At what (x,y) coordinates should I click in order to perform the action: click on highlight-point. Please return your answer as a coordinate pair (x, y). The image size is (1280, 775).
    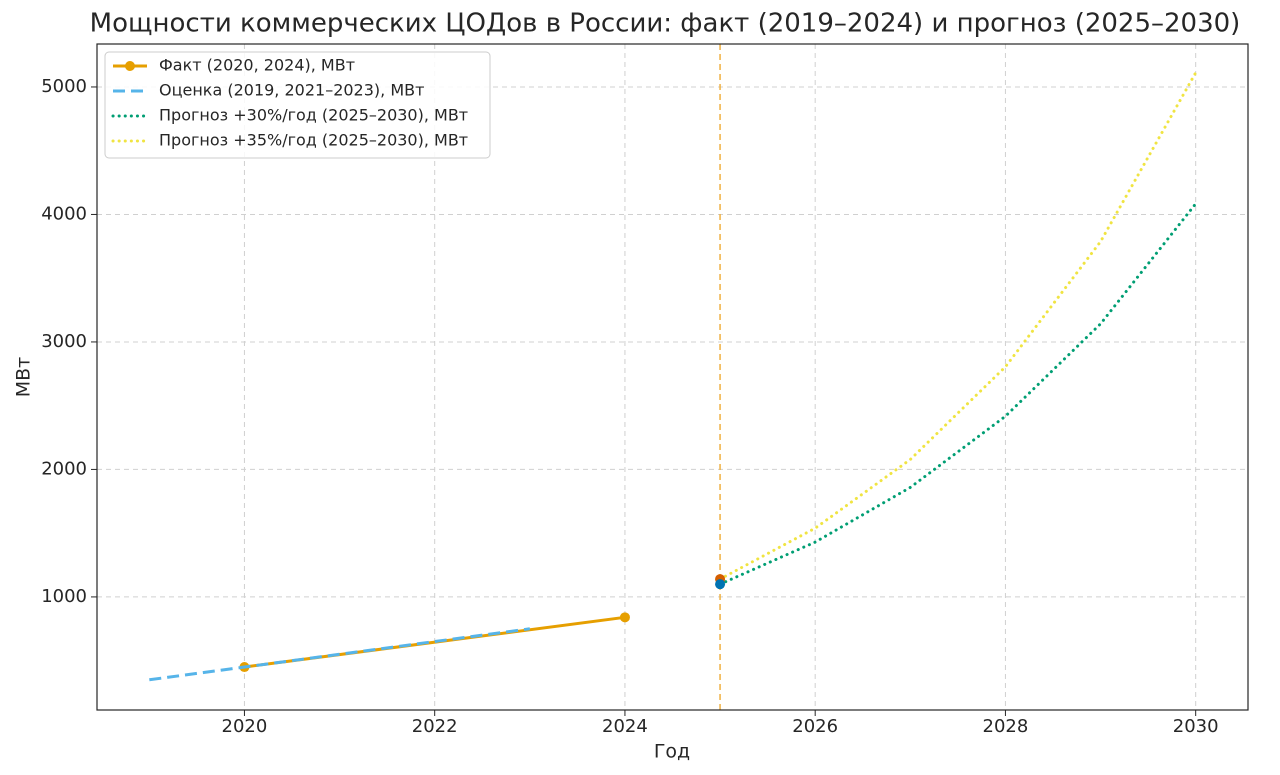
    Looking at the image, I should click on (720, 584).